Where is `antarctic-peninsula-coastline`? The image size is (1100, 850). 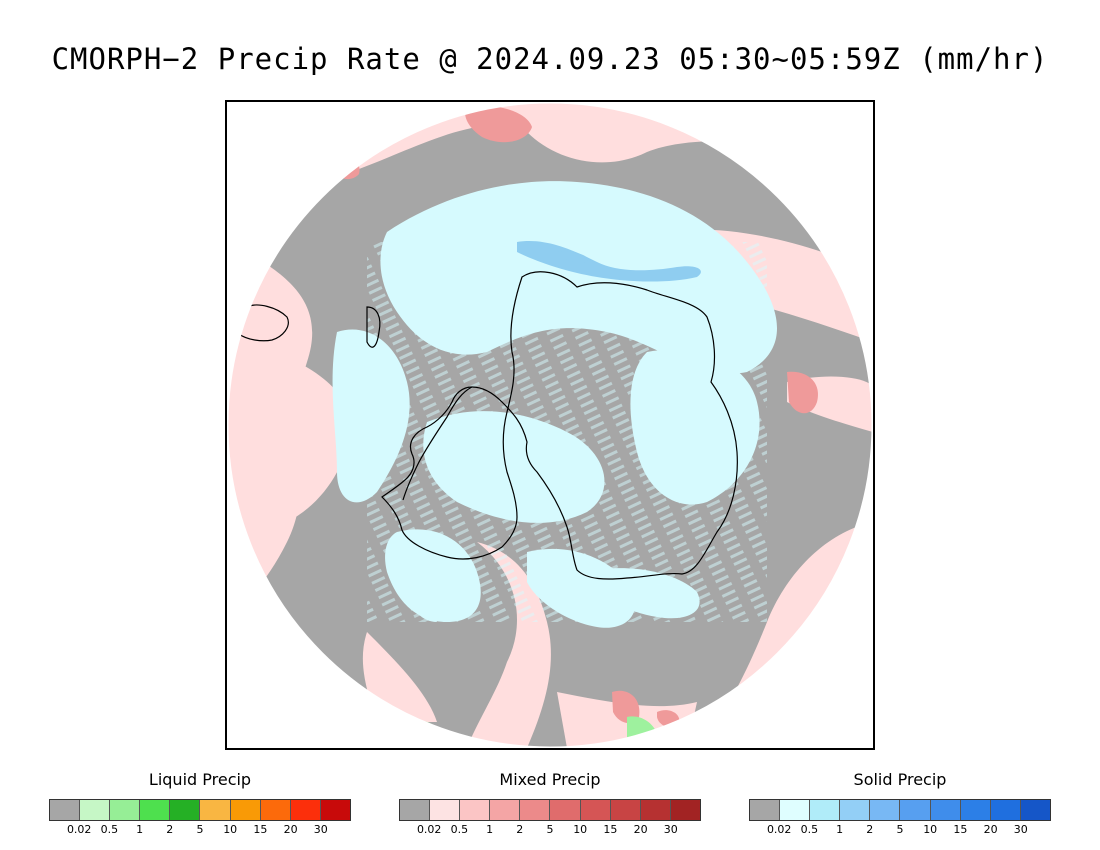 antarctic-peninsula-coastline is located at coordinates (437, 443).